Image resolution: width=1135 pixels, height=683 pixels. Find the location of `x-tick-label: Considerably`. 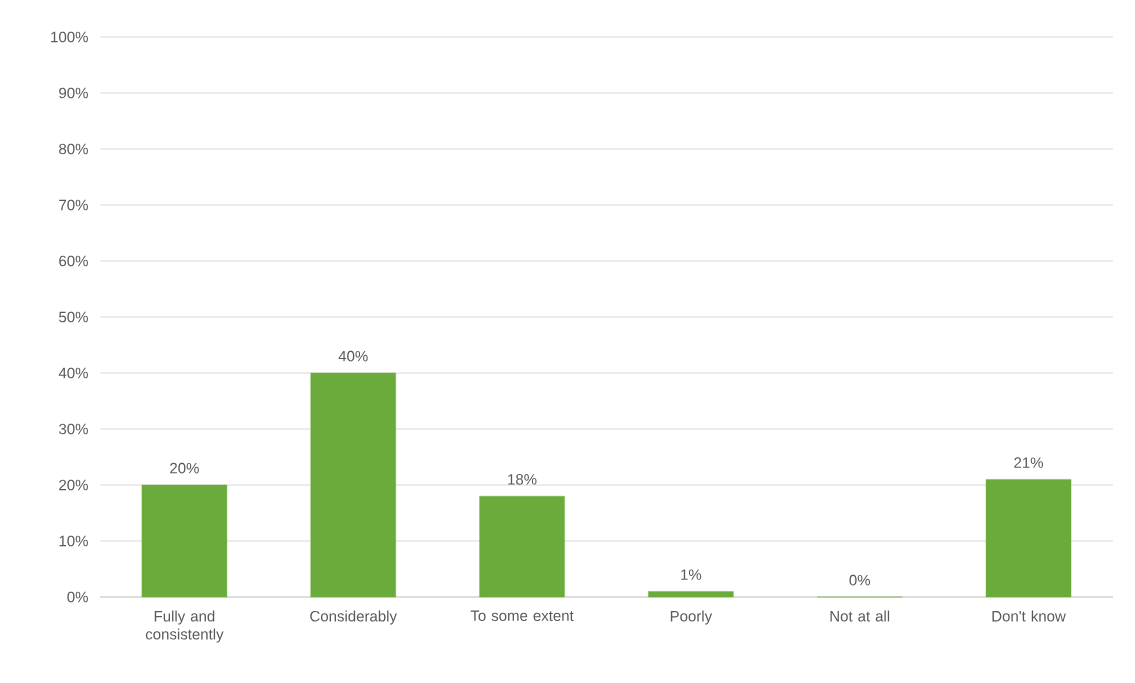

x-tick-label: Considerably is located at coordinates (353, 617).